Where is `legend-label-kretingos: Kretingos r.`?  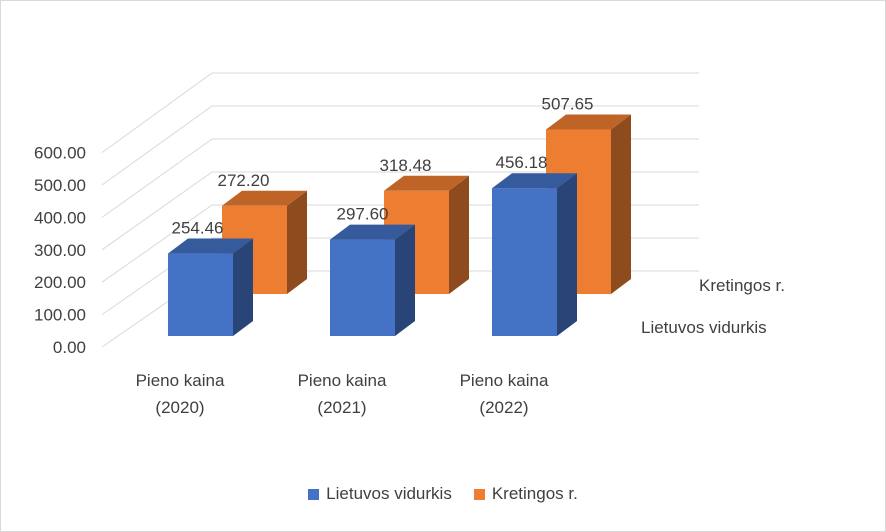
legend-label-kretingos: Kretingos r. is located at coordinates (534, 493).